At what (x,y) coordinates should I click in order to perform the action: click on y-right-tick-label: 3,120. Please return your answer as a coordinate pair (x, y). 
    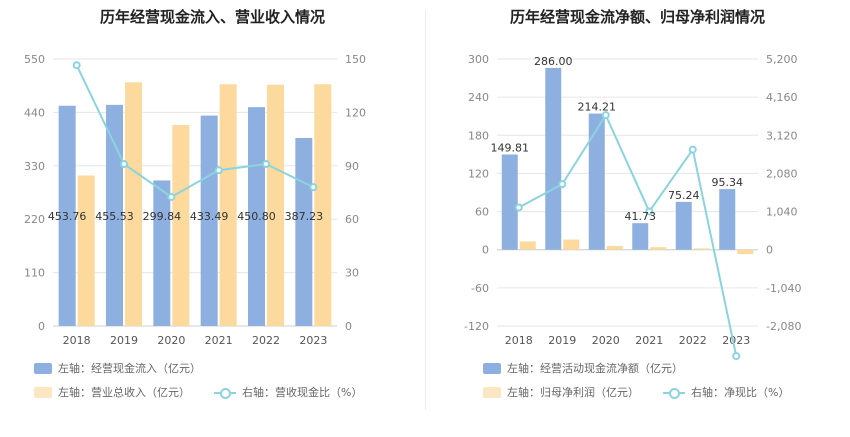
    Looking at the image, I should click on (782, 135).